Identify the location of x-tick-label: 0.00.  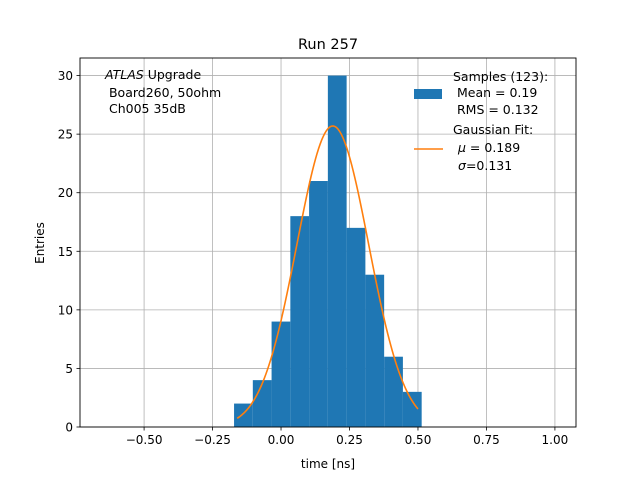
(281, 440).